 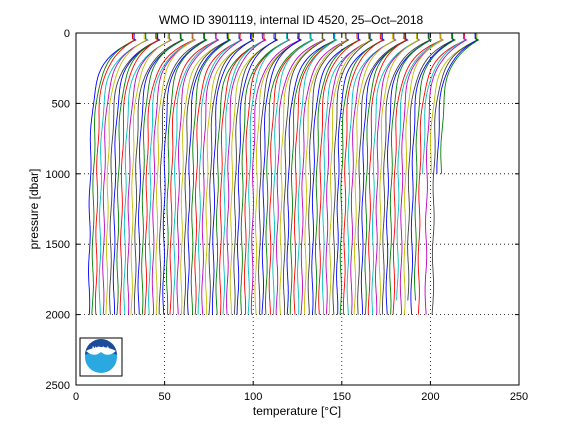 I want to click on x-tick-label: 50, so click(x=164, y=397).